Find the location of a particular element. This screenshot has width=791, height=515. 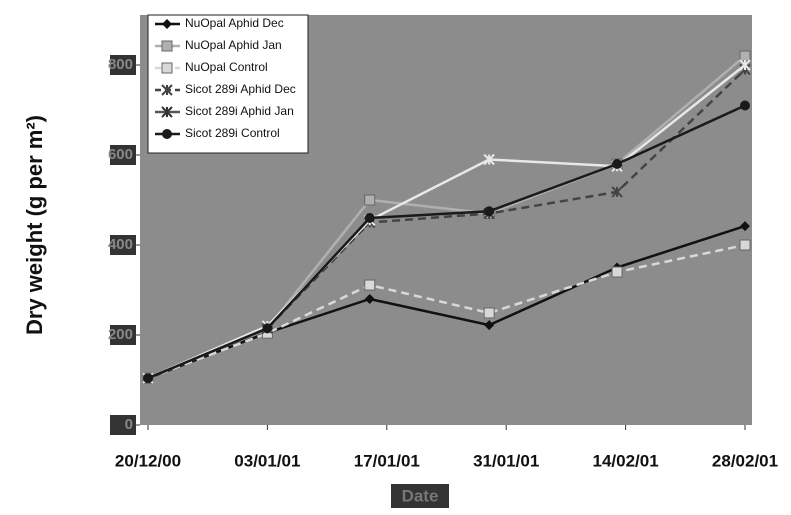

legend-label: NuOpal Control is located at coordinates (226, 67).